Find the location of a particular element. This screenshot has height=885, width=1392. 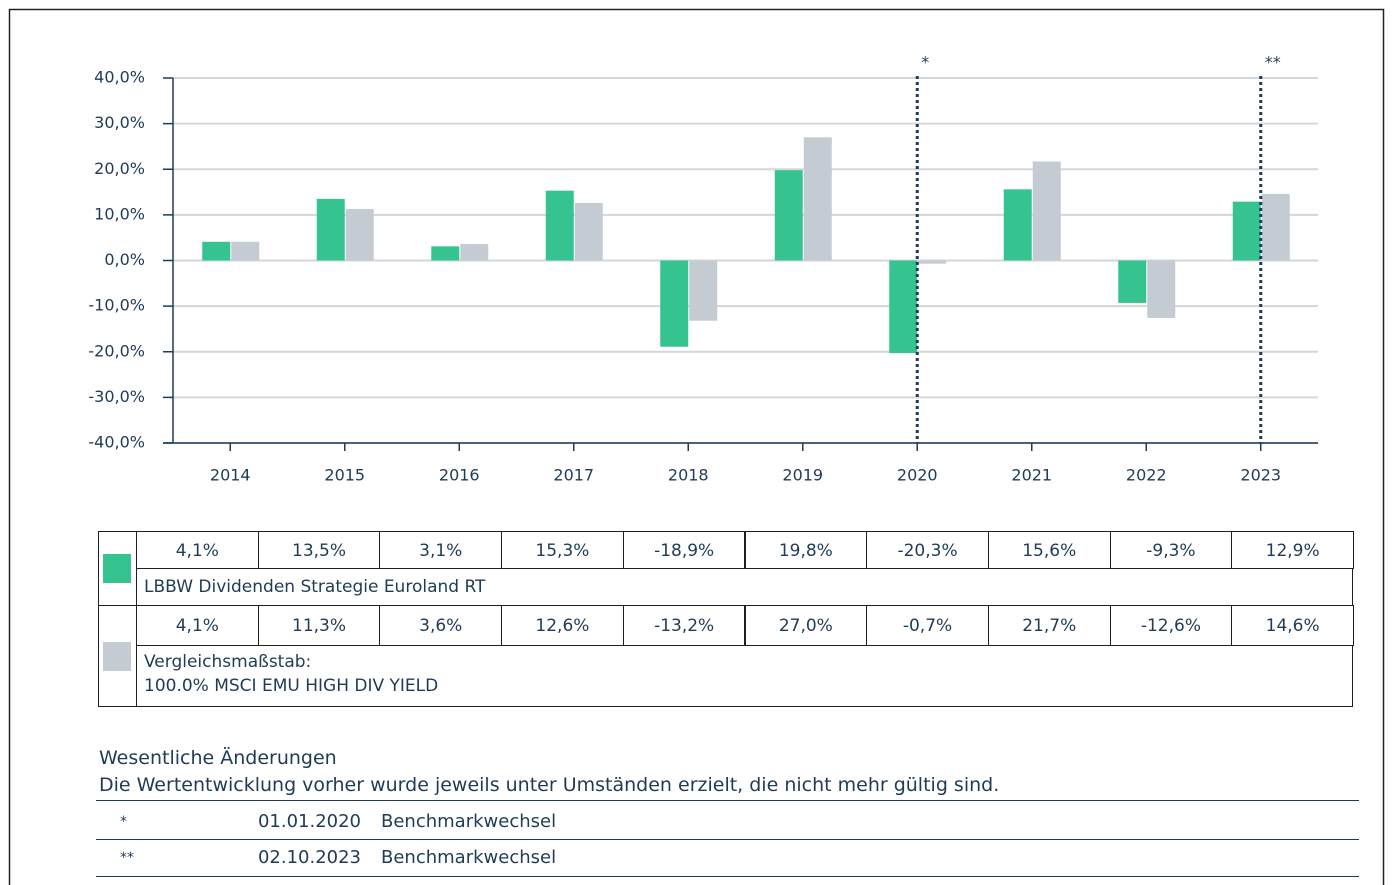

value-cell: 3,6% is located at coordinates (441, 625).